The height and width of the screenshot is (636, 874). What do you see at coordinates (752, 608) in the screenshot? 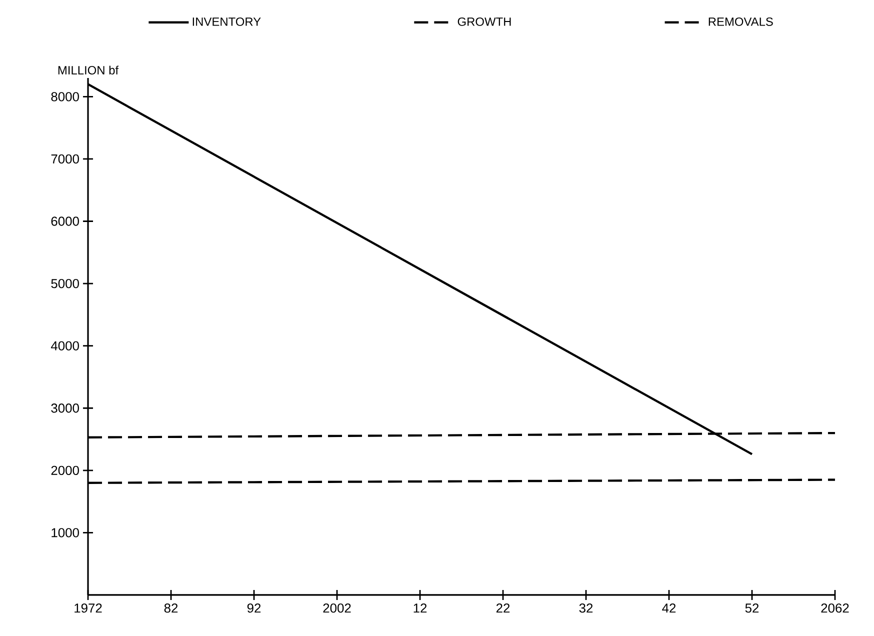
I see `x-tick-label: 52` at bounding box center [752, 608].